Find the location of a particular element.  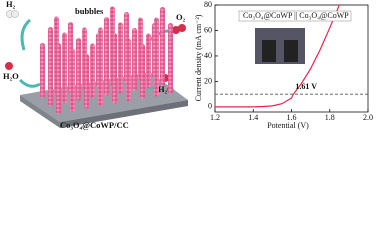

y-axis-title: Current density (mA cm⁻²) is located at coordinates (198, 57).